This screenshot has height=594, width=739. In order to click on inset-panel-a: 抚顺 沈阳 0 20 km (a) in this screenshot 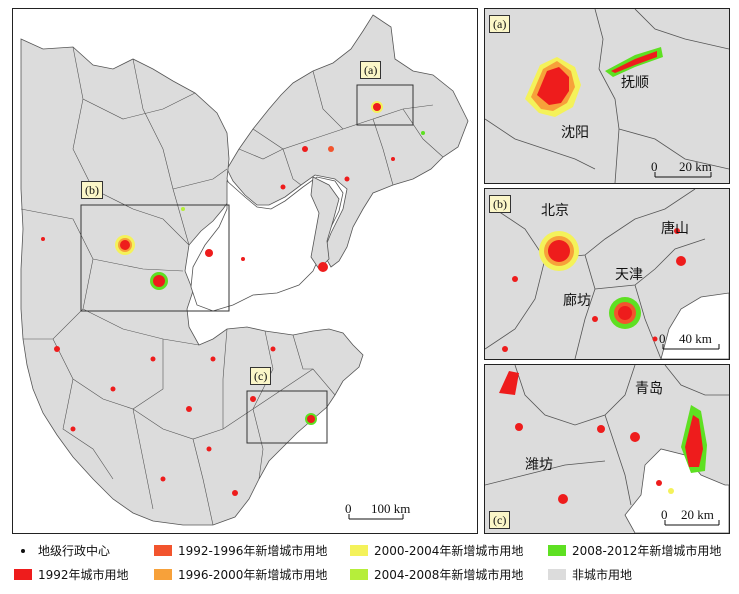, I will do `click(607, 96)`.